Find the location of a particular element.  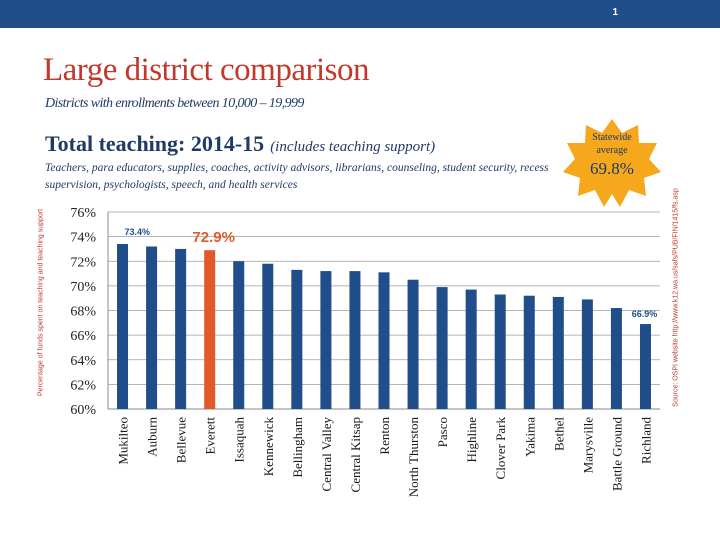

bar-bellevue is located at coordinates (181, 328).